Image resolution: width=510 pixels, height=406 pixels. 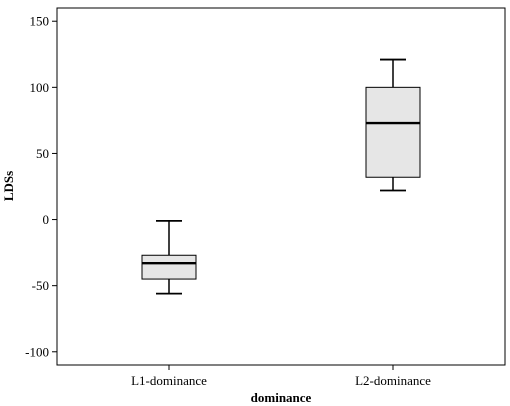 What do you see at coordinates (40, 285) in the screenshot?
I see `y-tick-label: -50` at bounding box center [40, 285].